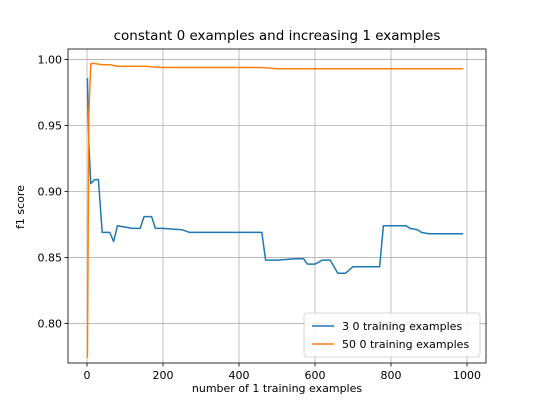  Describe the element at coordinates (50, 126) in the screenshot. I see `y-tick-label: 0.95` at that location.